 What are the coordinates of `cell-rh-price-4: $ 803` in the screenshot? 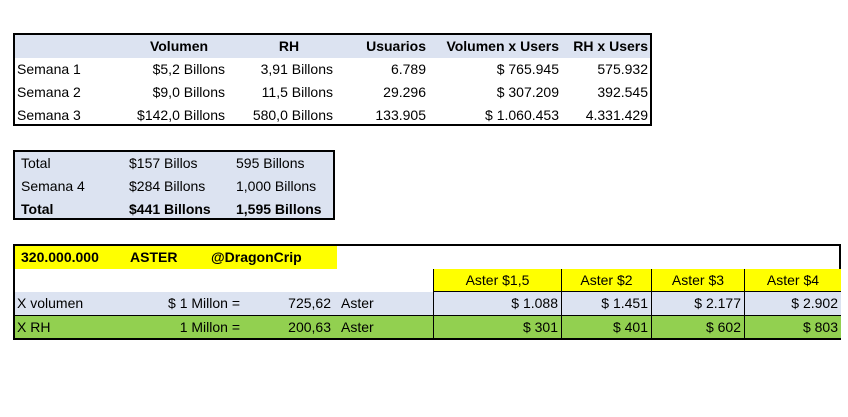 It's located at (820, 327).